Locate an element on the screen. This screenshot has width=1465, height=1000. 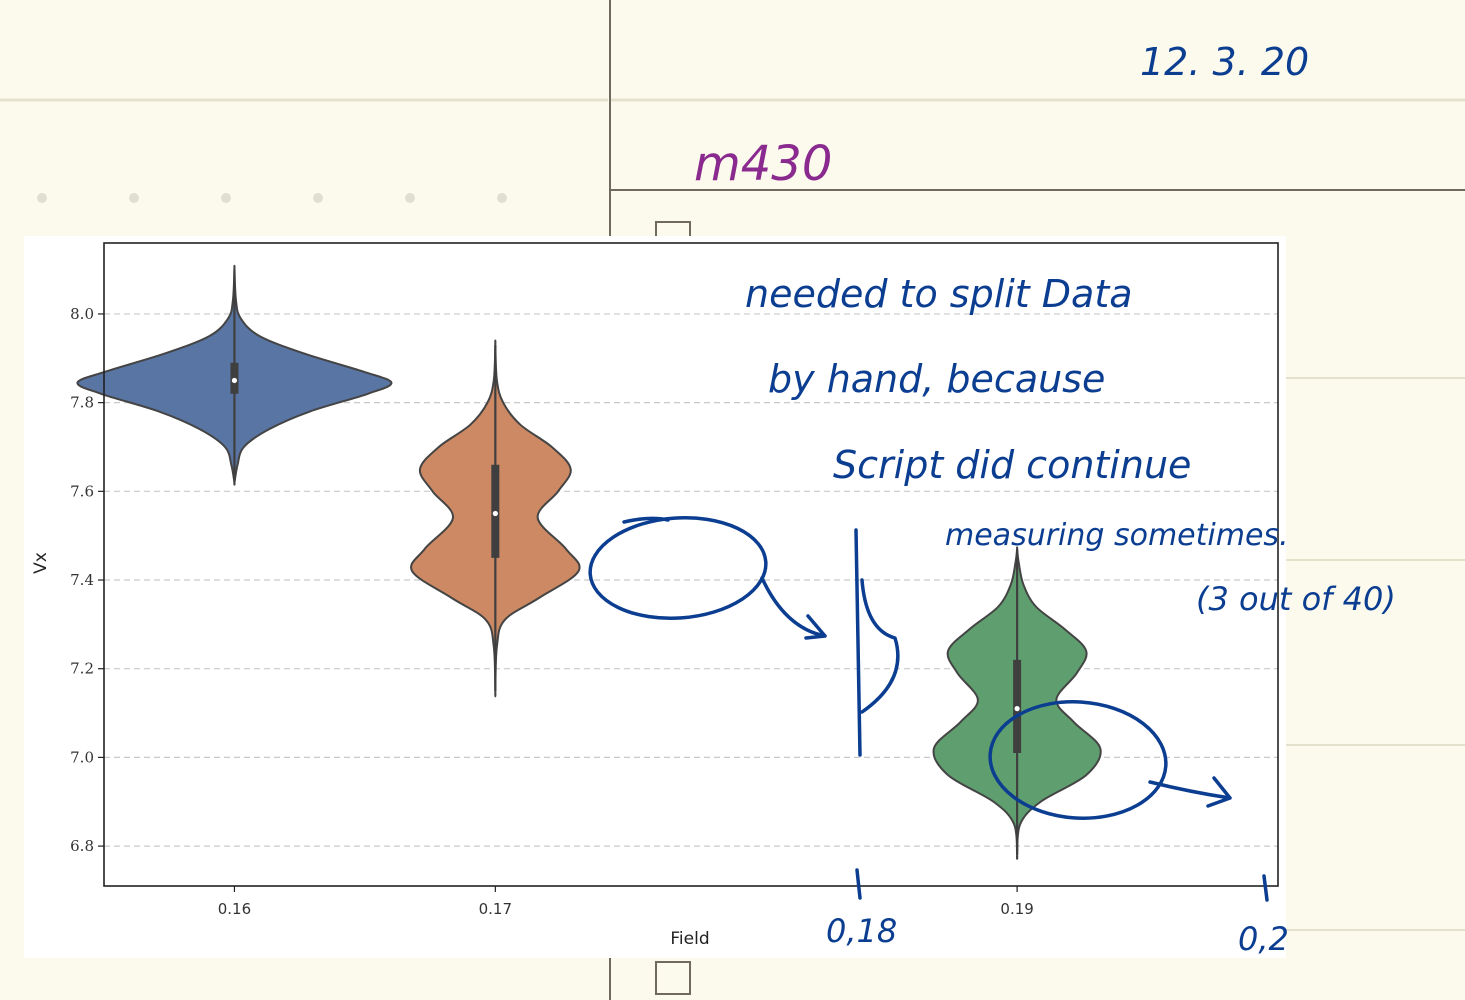
y-axis: 6.8 7.0 7.2 7.4 7.6 7.8 8.0 is located at coordinates (87, 580).